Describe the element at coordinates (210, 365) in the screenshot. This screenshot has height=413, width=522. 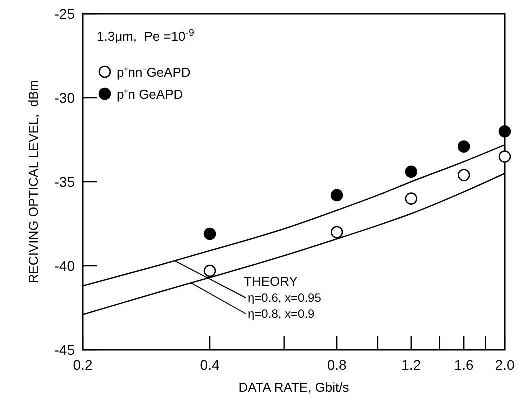
I see `x-tick-label: 0.4` at that location.